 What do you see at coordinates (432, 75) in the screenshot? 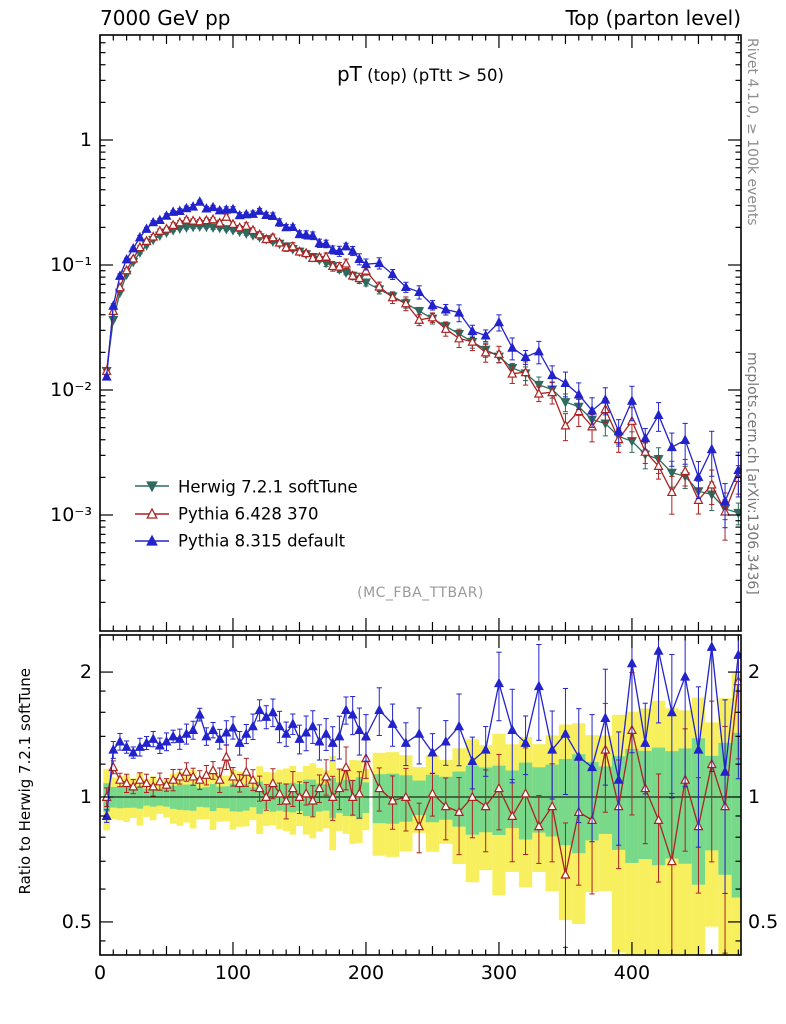
I see `plot-title-cut: (top) (pTtt > 50)` at bounding box center [432, 75].